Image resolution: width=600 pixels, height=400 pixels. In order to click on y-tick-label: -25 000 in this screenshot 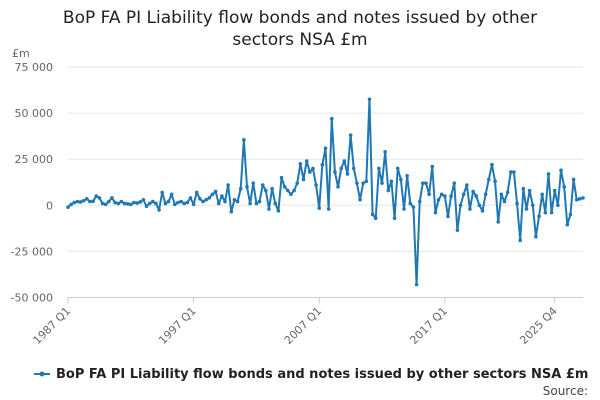, I will do `click(32, 251)`.